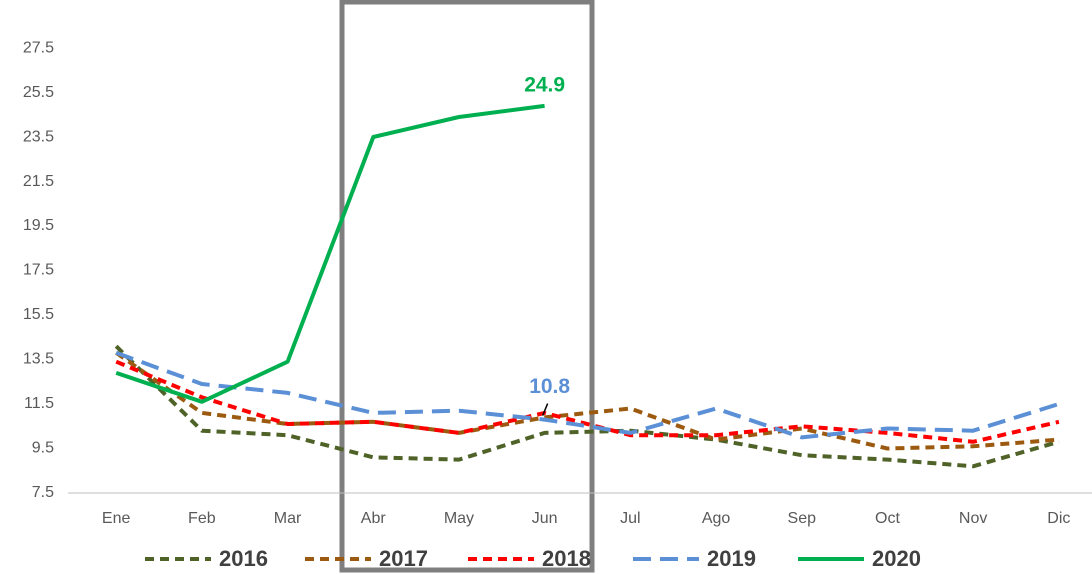 This screenshot has height=574, width=1092. What do you see at coordinates (288, 518) in the screenshot?
I see `x-tick-label: Mar` at bounding box center [288, 518].